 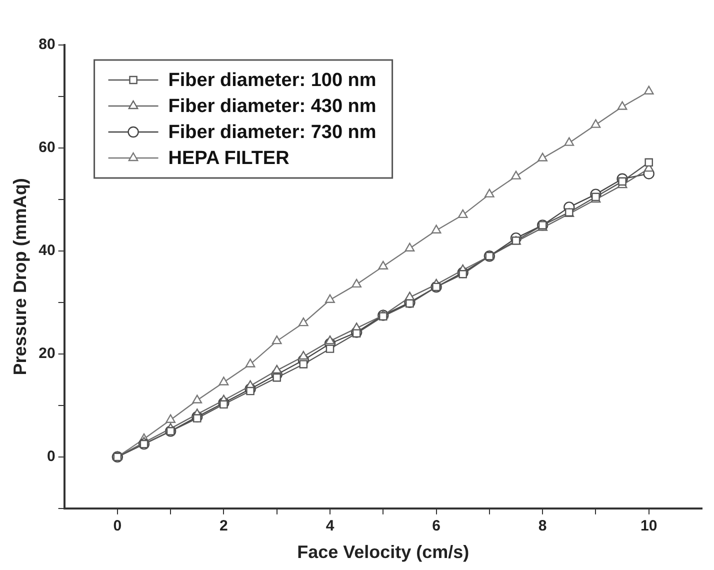 I want to click on legend-label: Fiber diameter: 100 nm, so click(x=272, y=81).